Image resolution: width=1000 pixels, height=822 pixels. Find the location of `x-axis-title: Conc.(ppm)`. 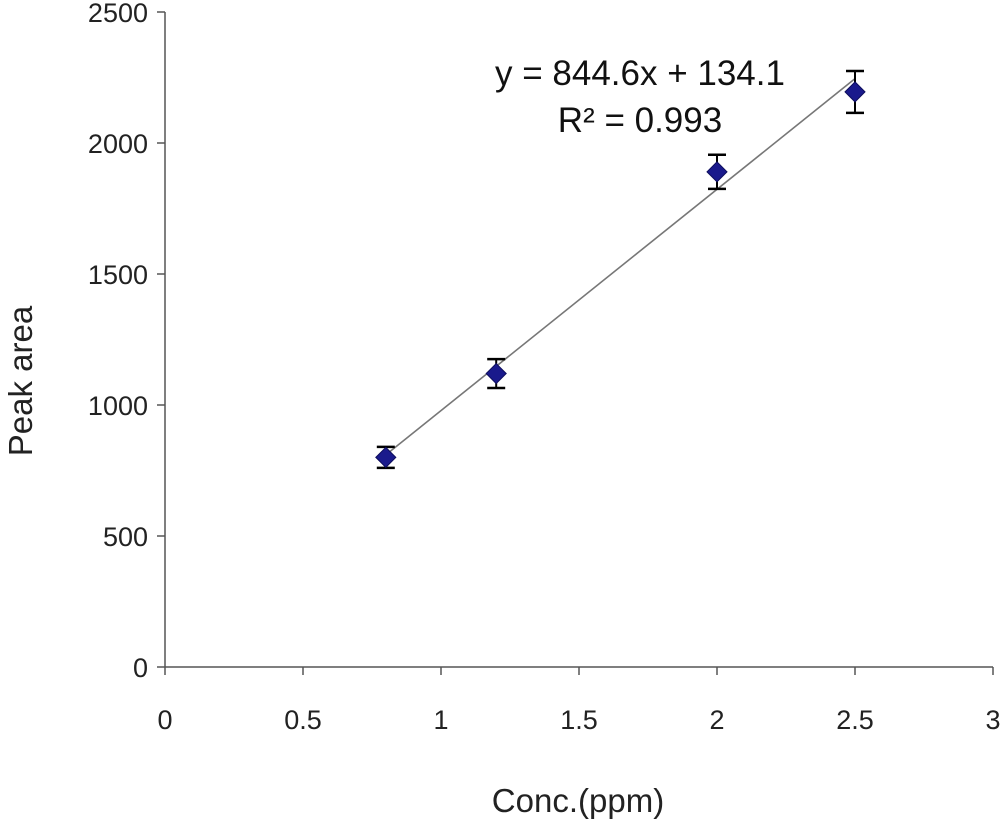

x-axis-title: Conc.(ppm) is located at coordinates (578, 800).